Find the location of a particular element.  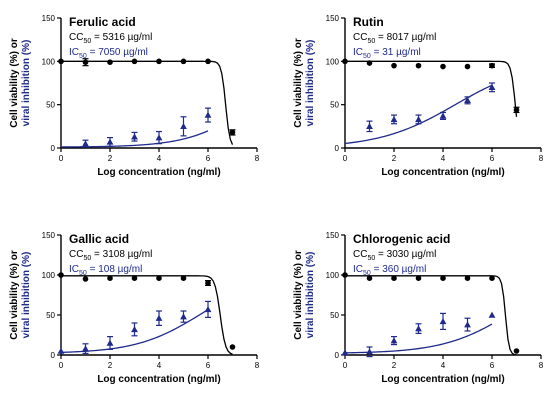

cc50-value: = 3030 µg/ml is located at coordinates (405, 254).